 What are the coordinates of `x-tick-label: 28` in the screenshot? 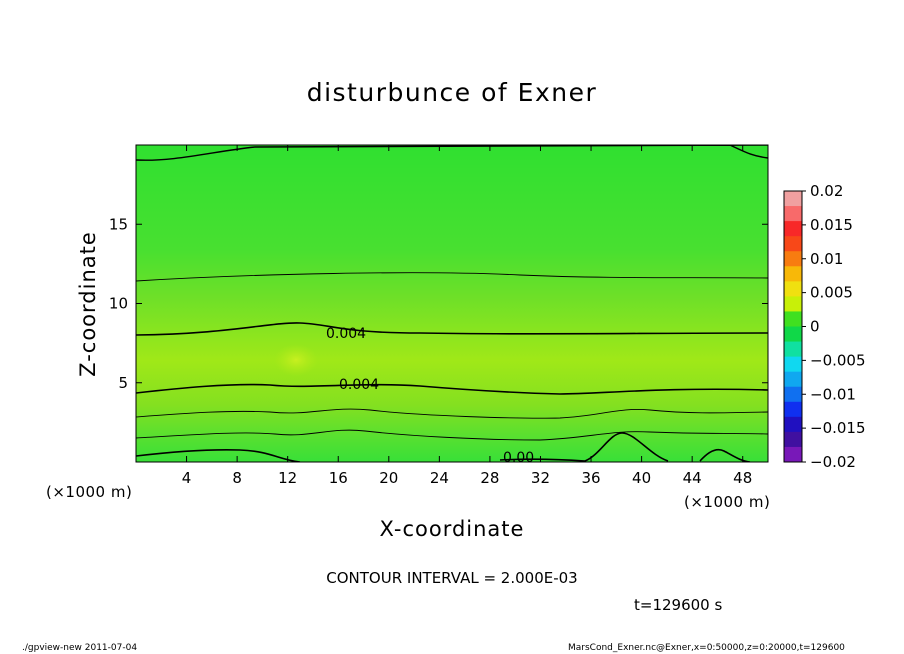 It's located at (489, 478).